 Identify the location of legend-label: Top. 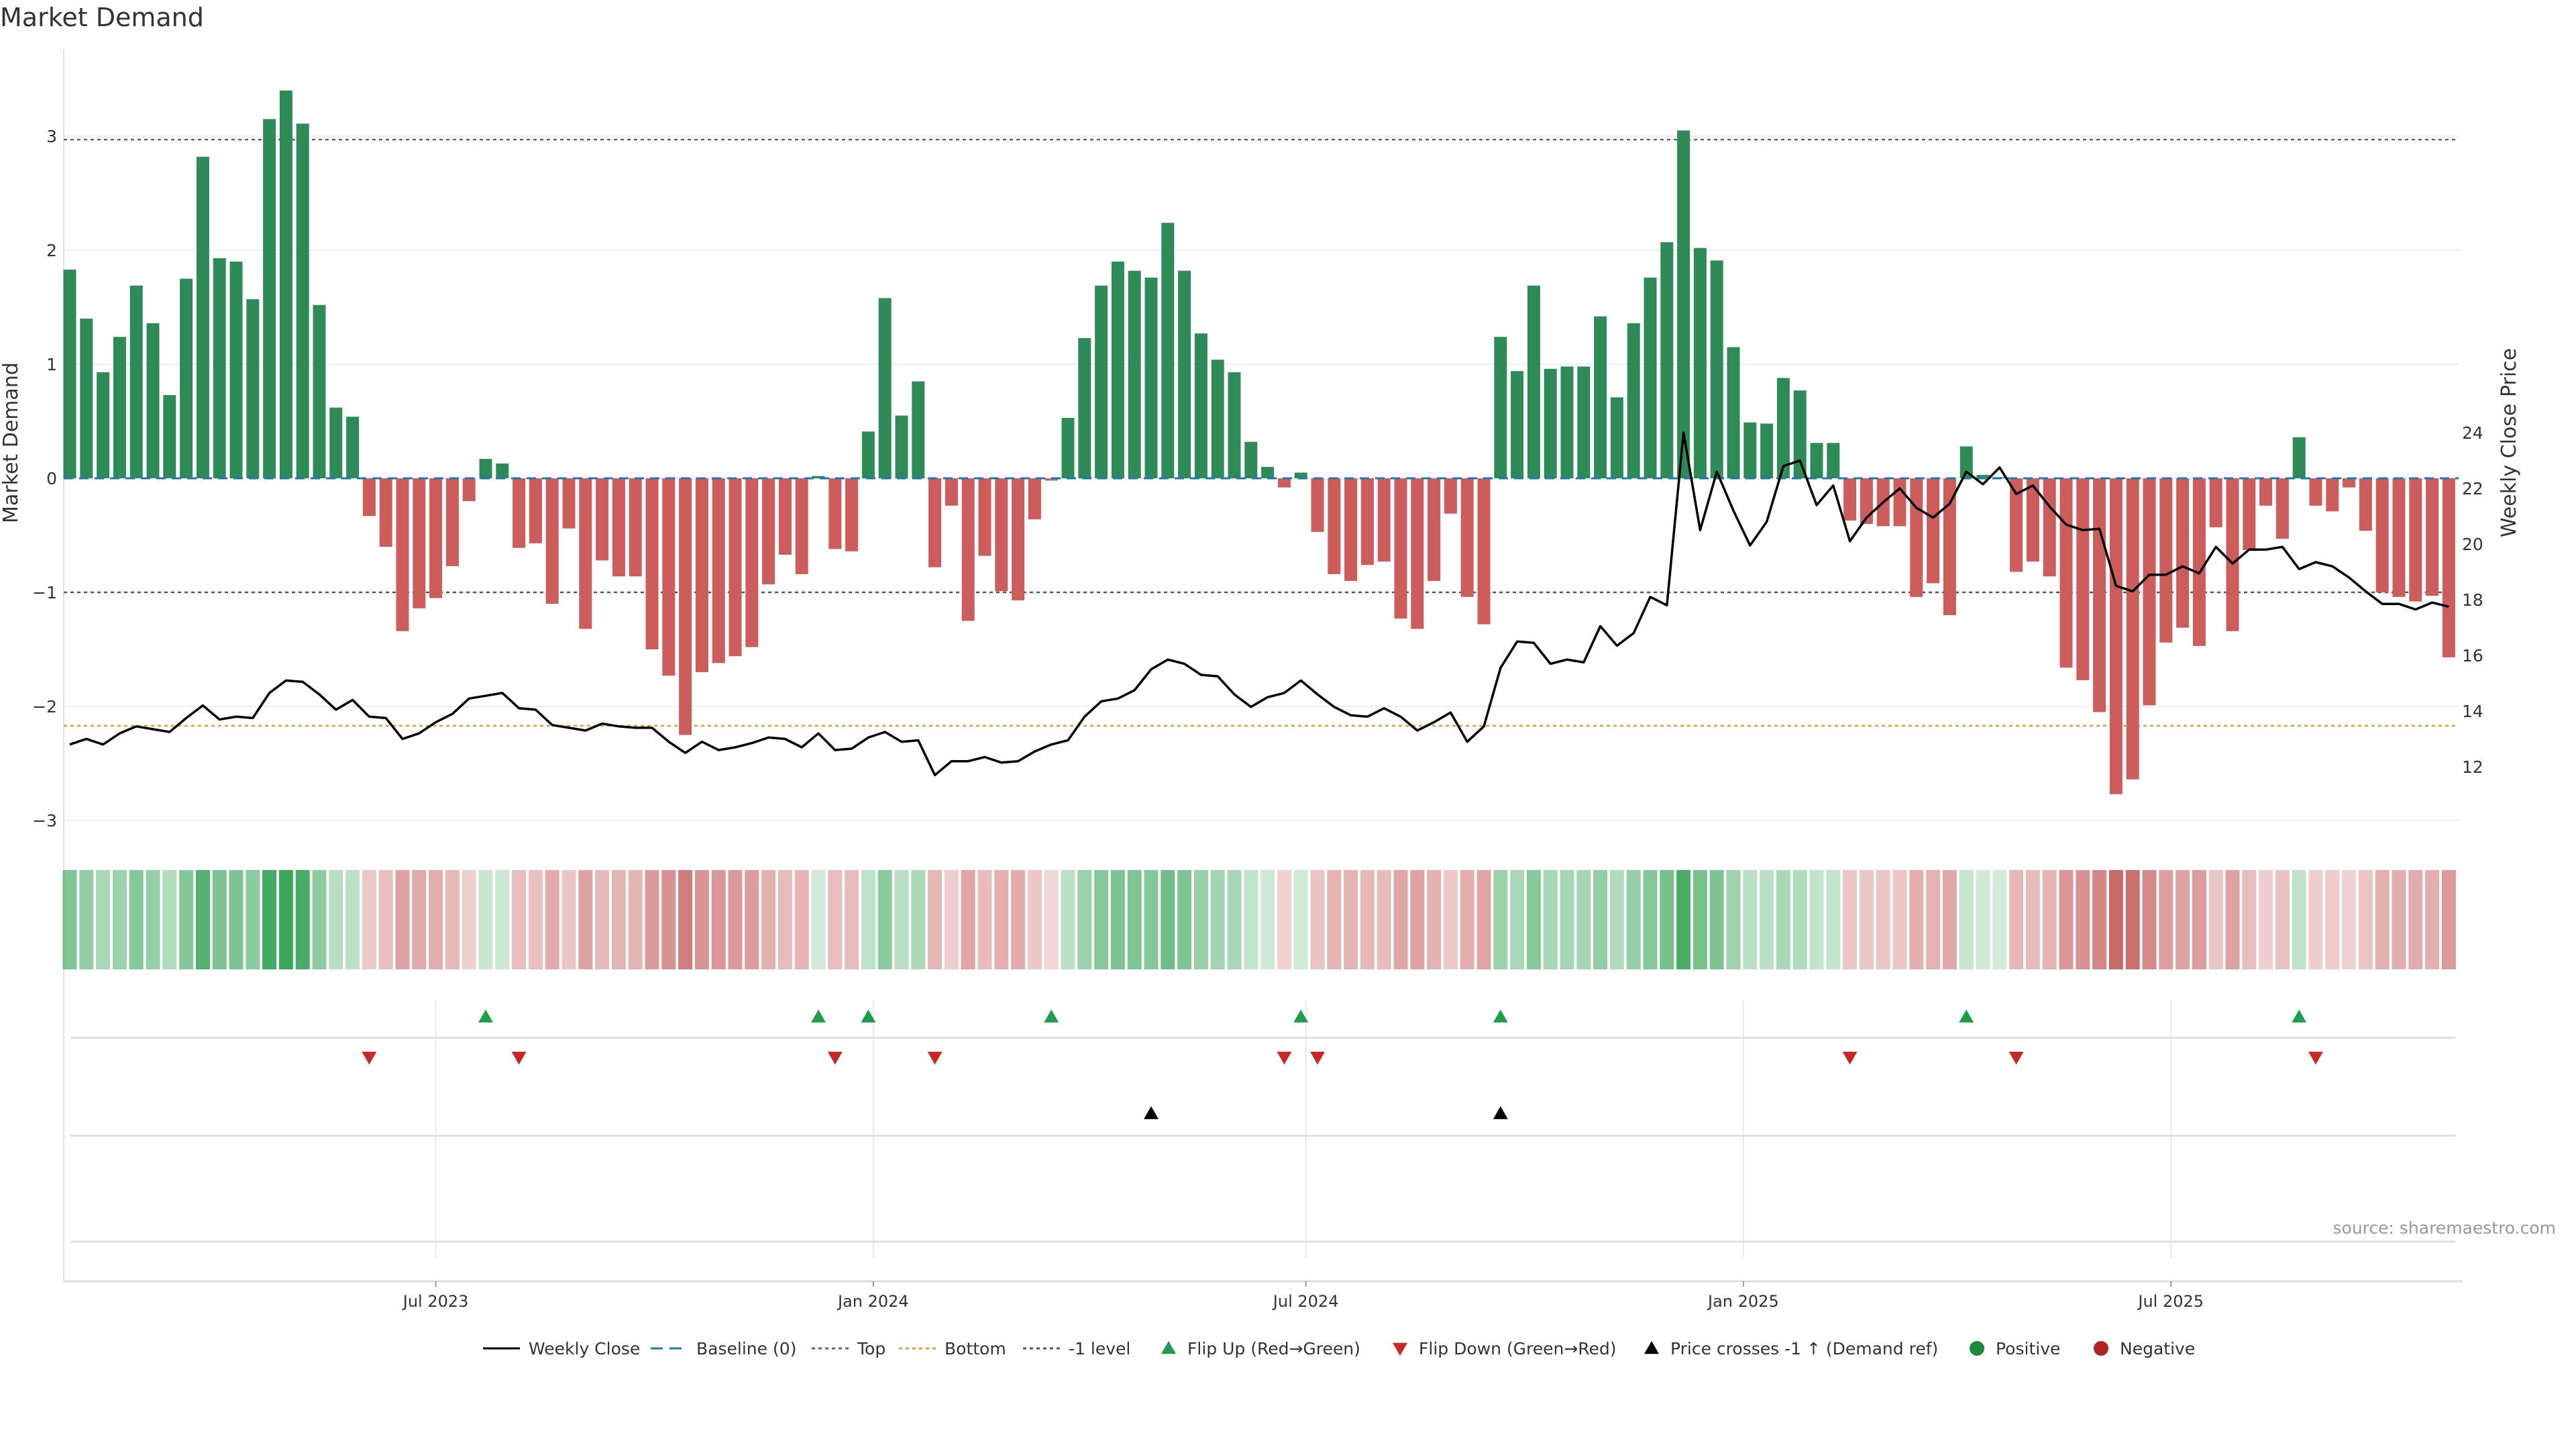
(871, 1348).